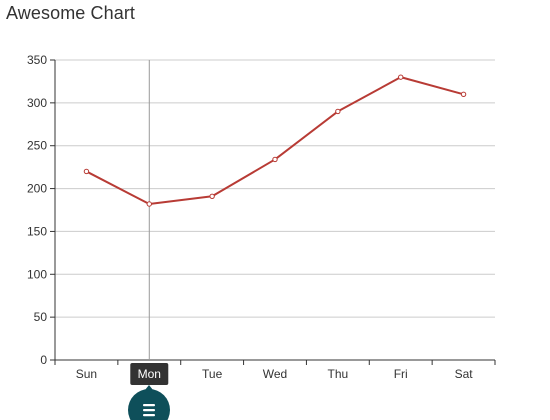 The height and width of the screenshot is (420, 550). I want to click on x-tick-label: Thu, so click(338, 374).